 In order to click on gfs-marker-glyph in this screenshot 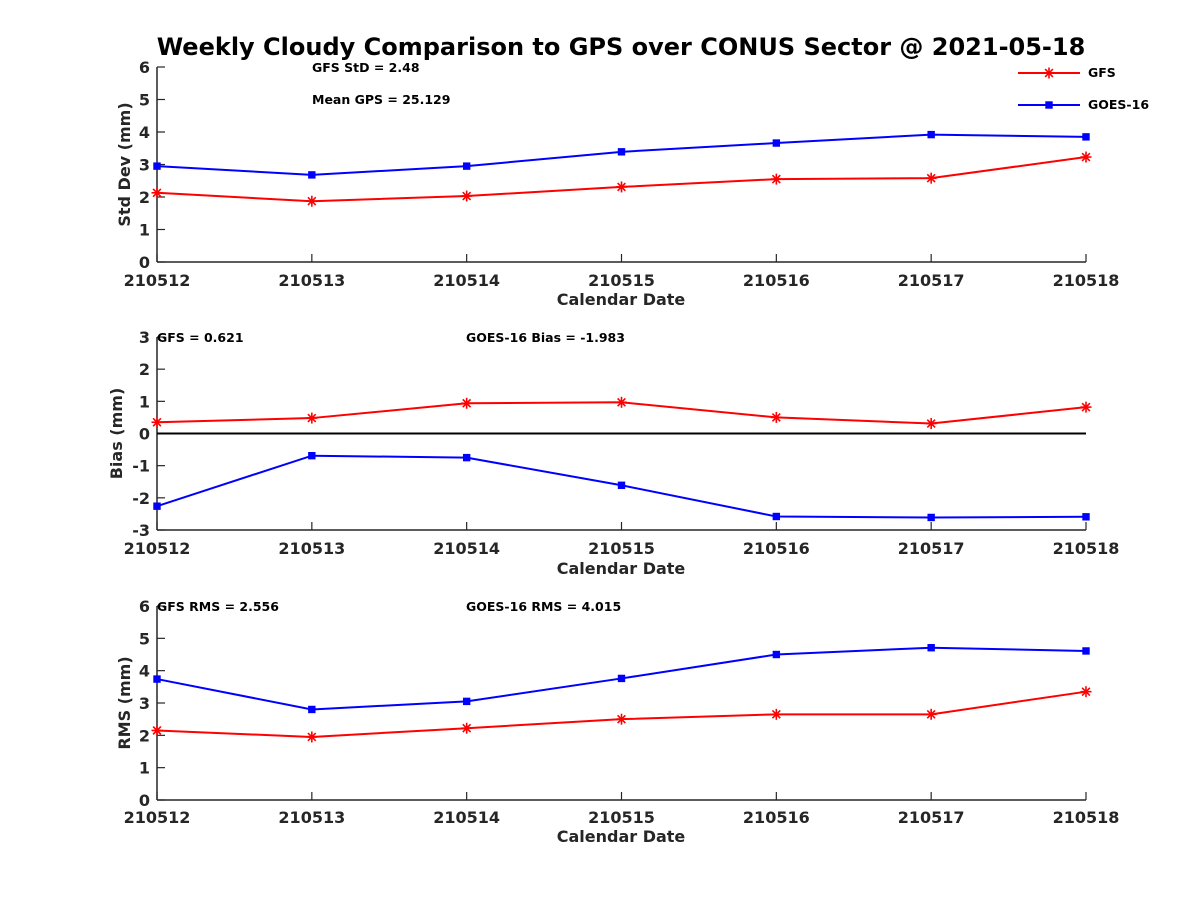, I will do `click(1049, 73)`.